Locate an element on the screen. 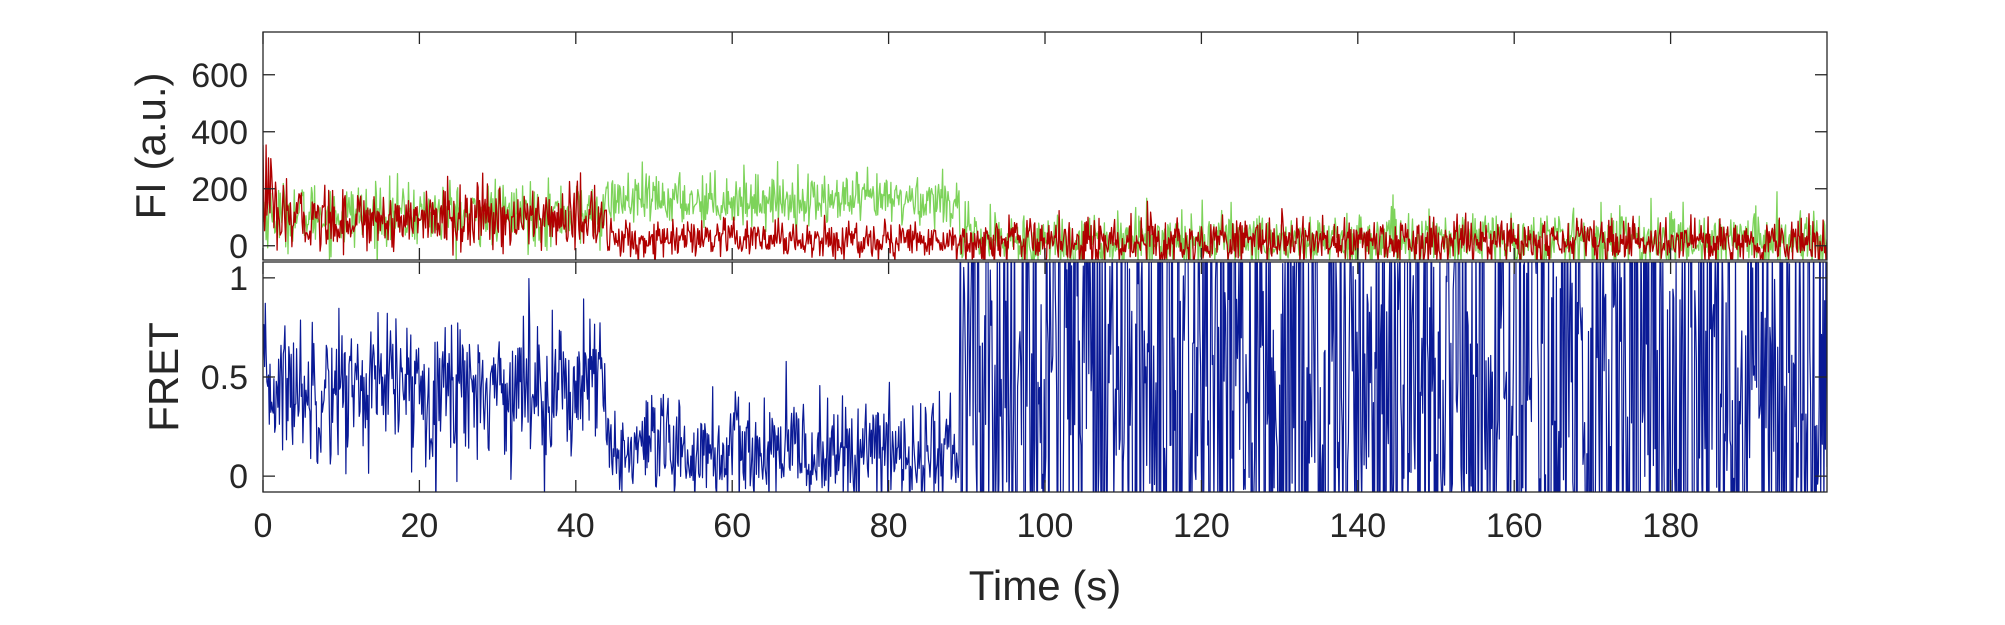 The image size is (2005, 625). y-tick-label: 200 is located at coordinates (219, 190).